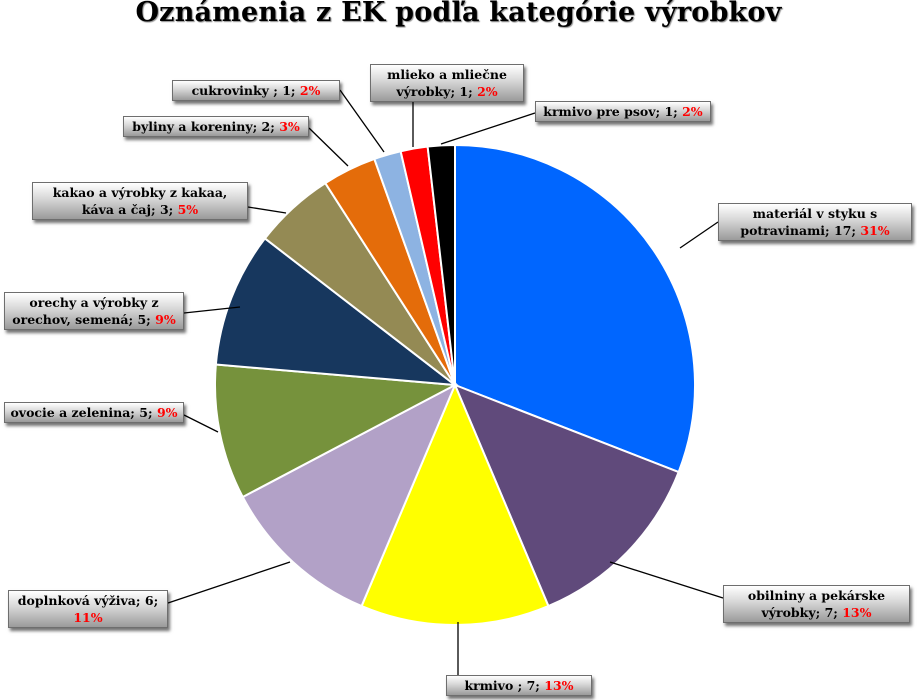 Image resolution: width=917 pixels, height=700 pixels. I want to click on data-label: cukrovinky ; 1; 2%, so click(256, 90).